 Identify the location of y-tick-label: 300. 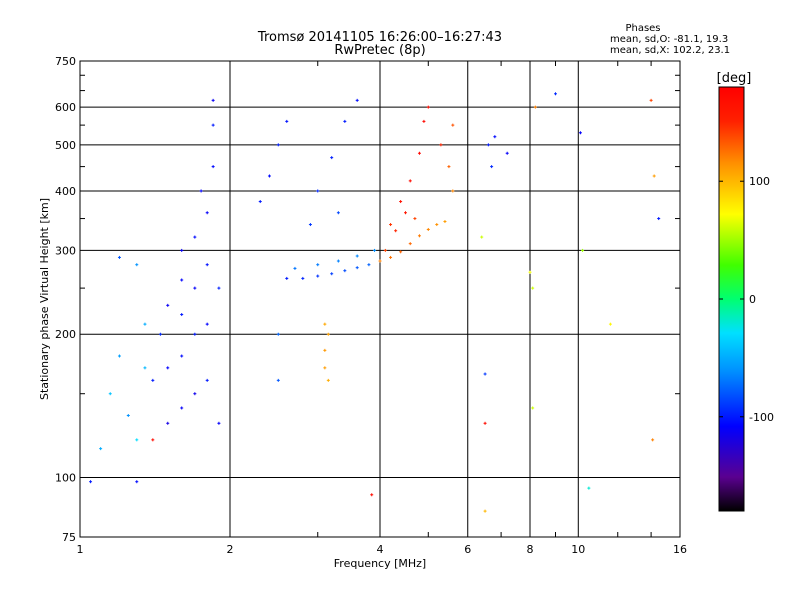
(65, 250).